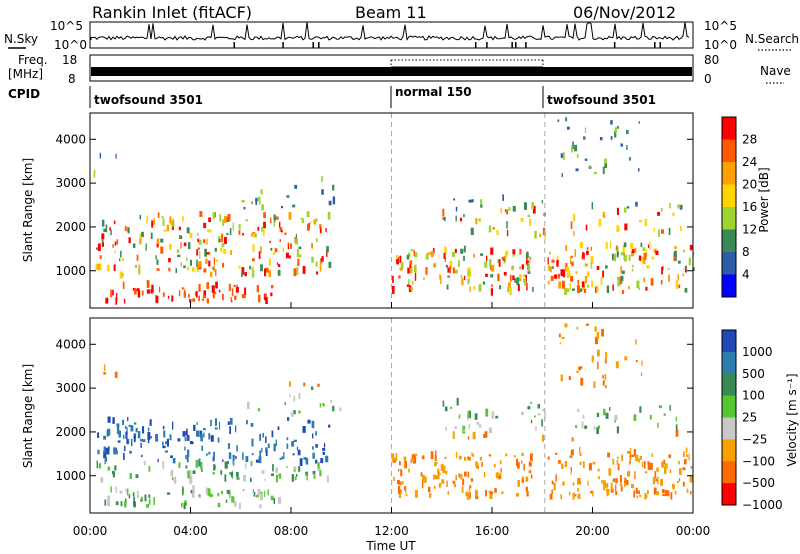 This screenshot has height=554, width=800. What do you see at coordinates (749, 207) in the screenshot?
I see `power-colorbar-tick: 16` at bounding box center [749, 207].